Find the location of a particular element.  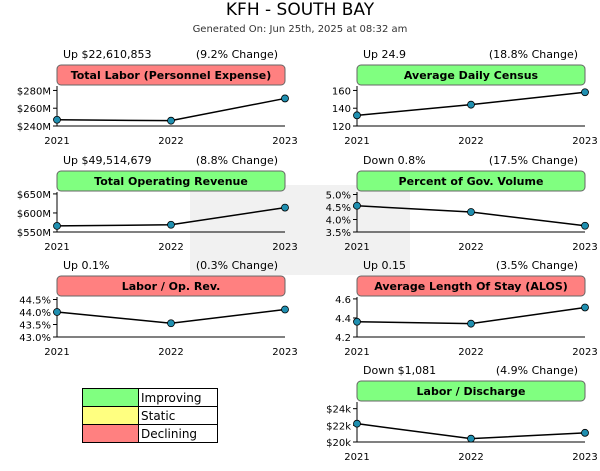

y-tick-label: 4.0% is located at coordinates (338, 221).